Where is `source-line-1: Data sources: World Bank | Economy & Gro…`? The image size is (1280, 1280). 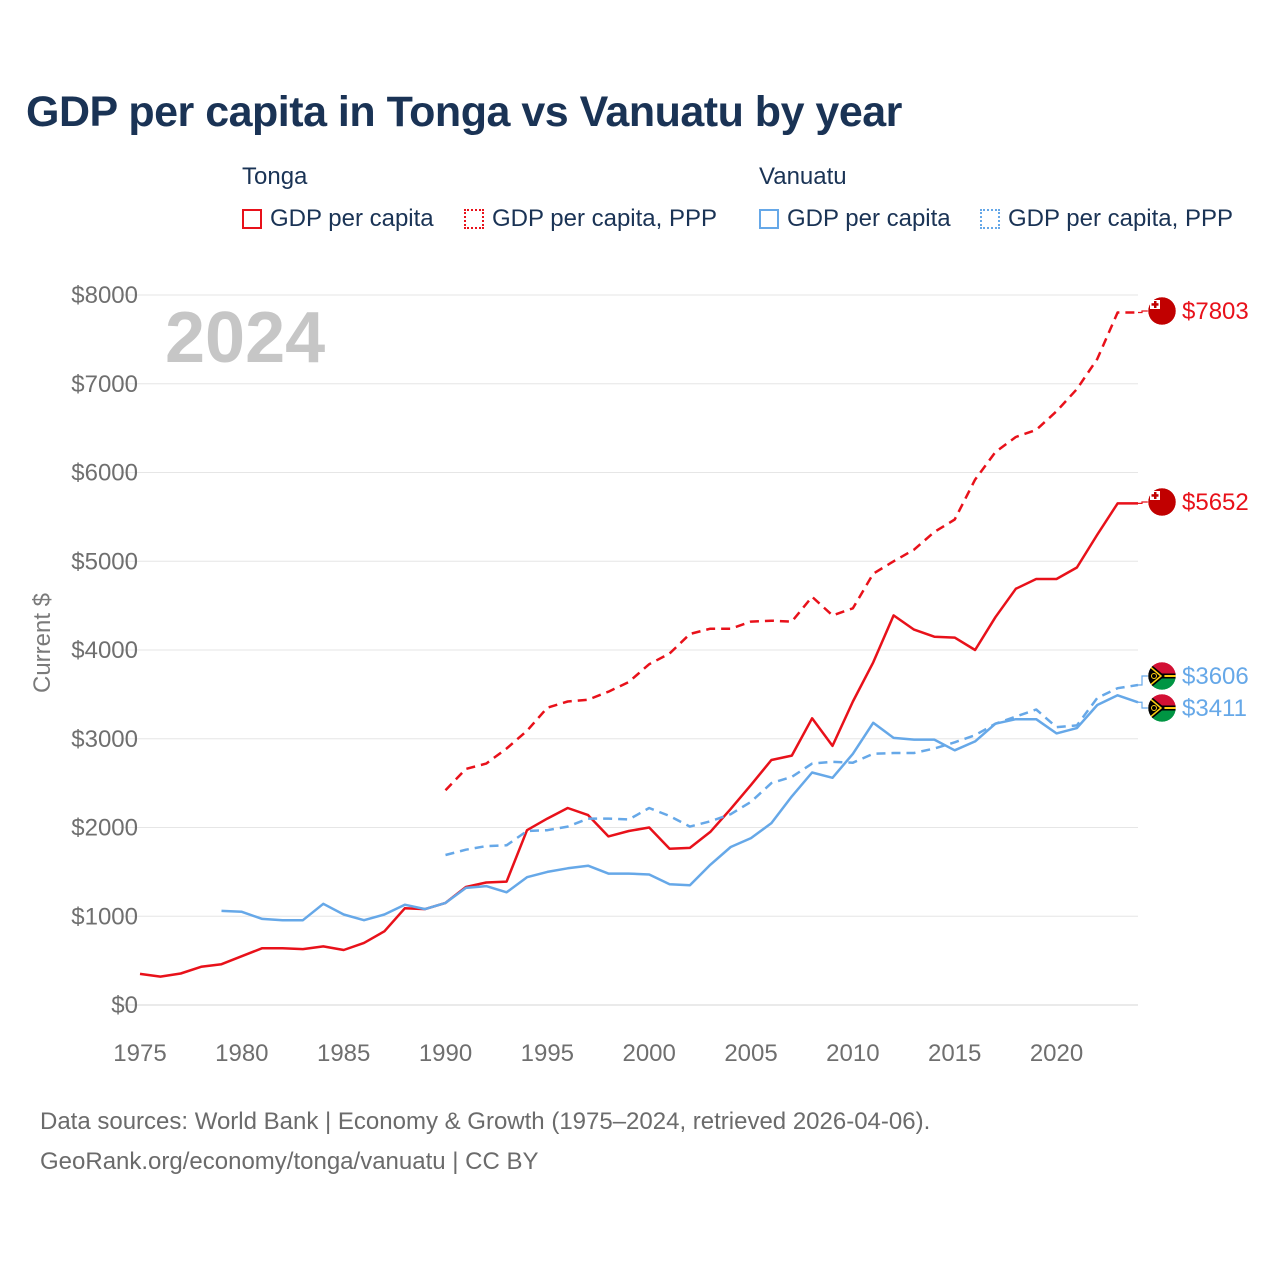 source-line-1: Data sources: World Bank | Economy & Gro… is located at coordinates (485, 1121).